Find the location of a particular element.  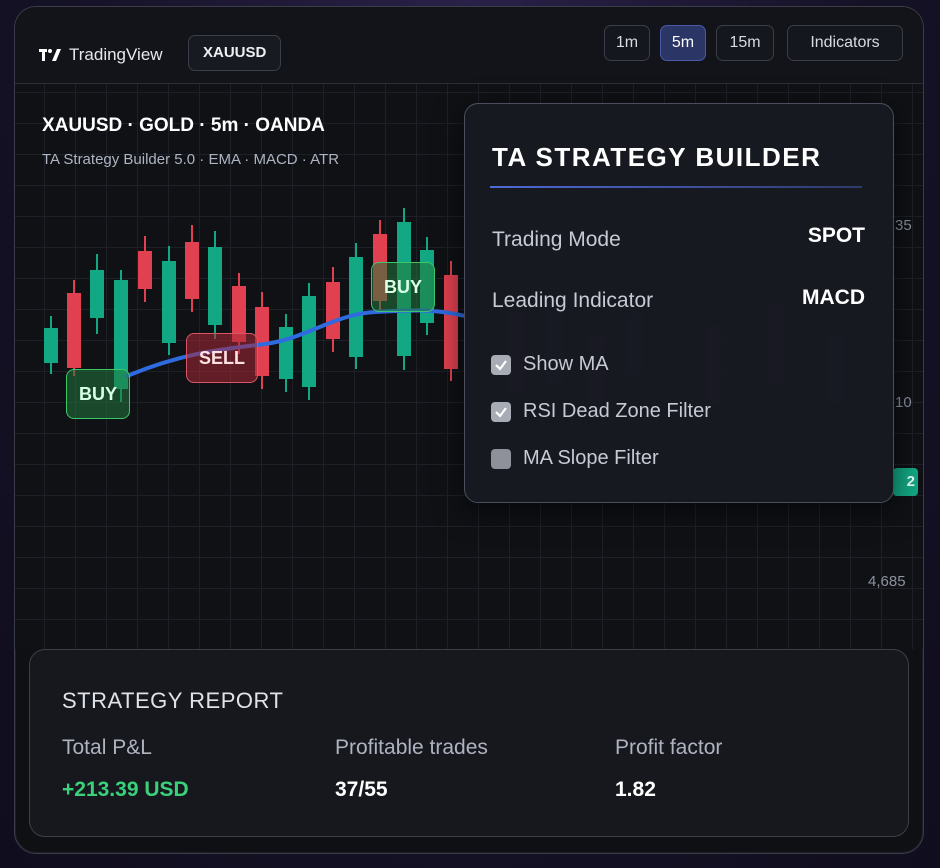

indicators-button: Indicators is located at coordinates (845, 43).